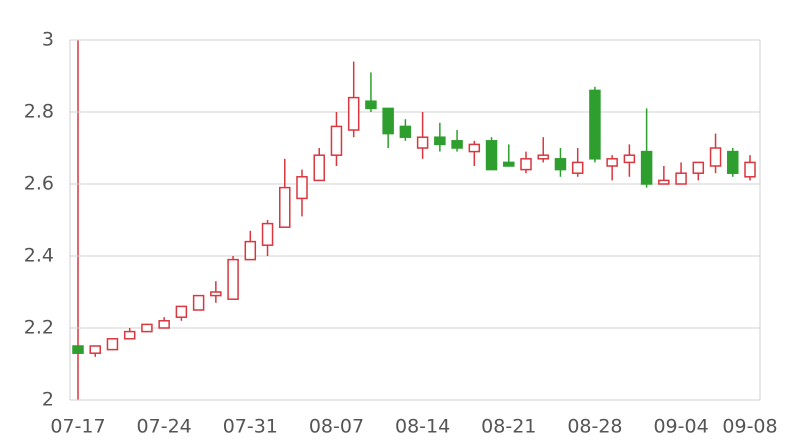  I want to click on y-tick-label: 2, so click(48, 400).